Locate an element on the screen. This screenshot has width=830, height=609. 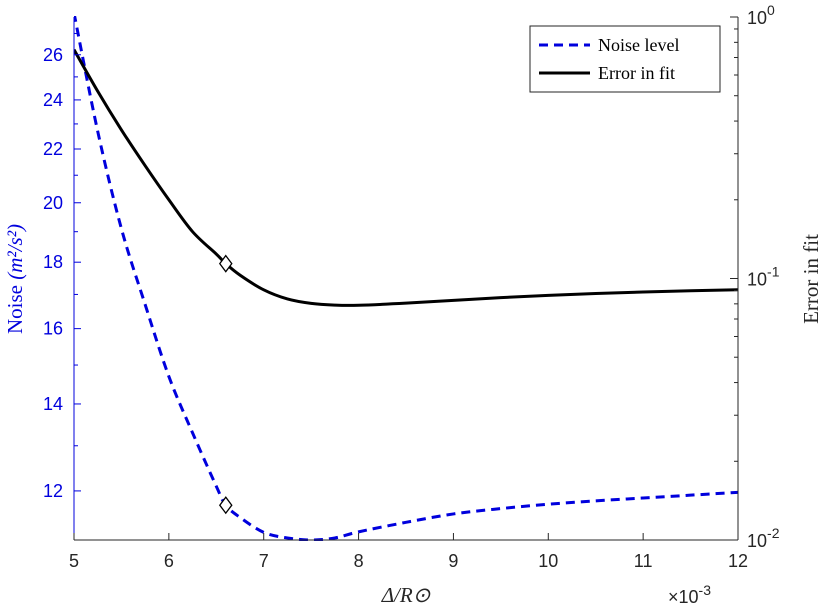
right-tick-exponent: -1 is located at coordinates (773, 272).